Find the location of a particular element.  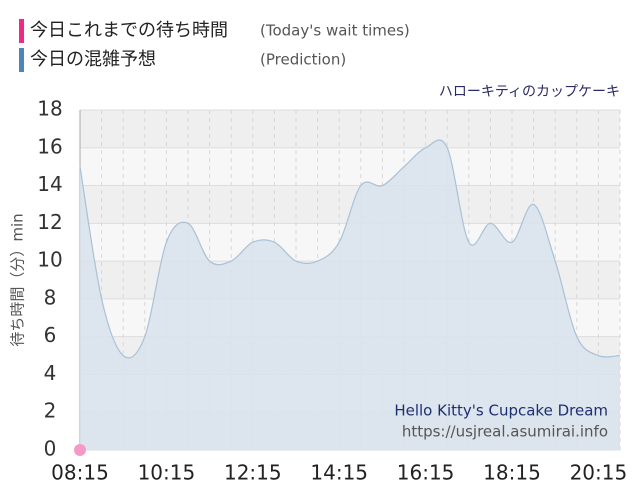

x-tick-label: 16:15 is located at coordinates (426, 473).